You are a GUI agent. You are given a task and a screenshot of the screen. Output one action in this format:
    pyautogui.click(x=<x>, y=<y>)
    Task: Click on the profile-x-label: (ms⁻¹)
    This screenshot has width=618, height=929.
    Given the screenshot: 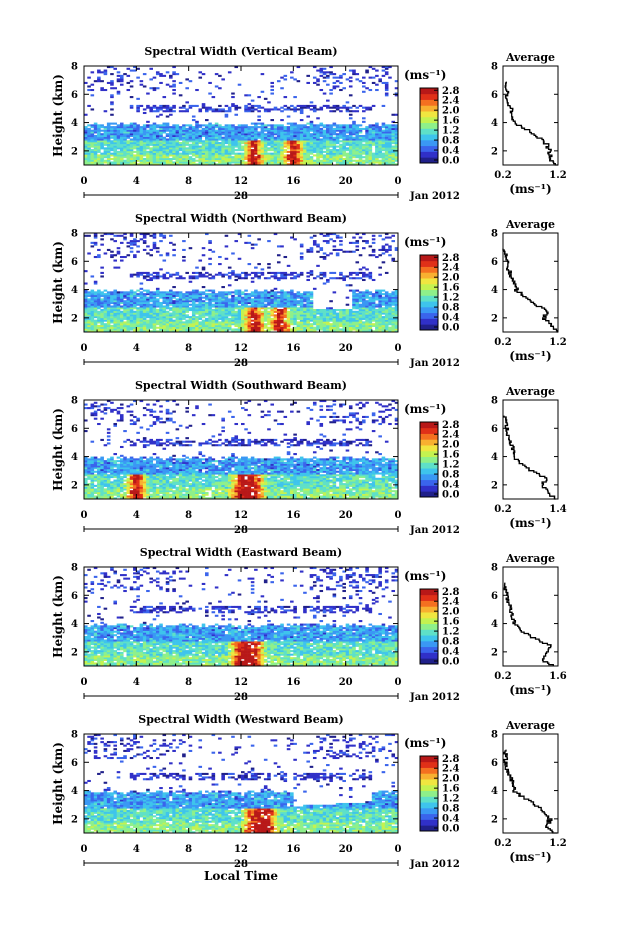 What is the action you would take?
    pyautogui.click(x=530, y=189)
    